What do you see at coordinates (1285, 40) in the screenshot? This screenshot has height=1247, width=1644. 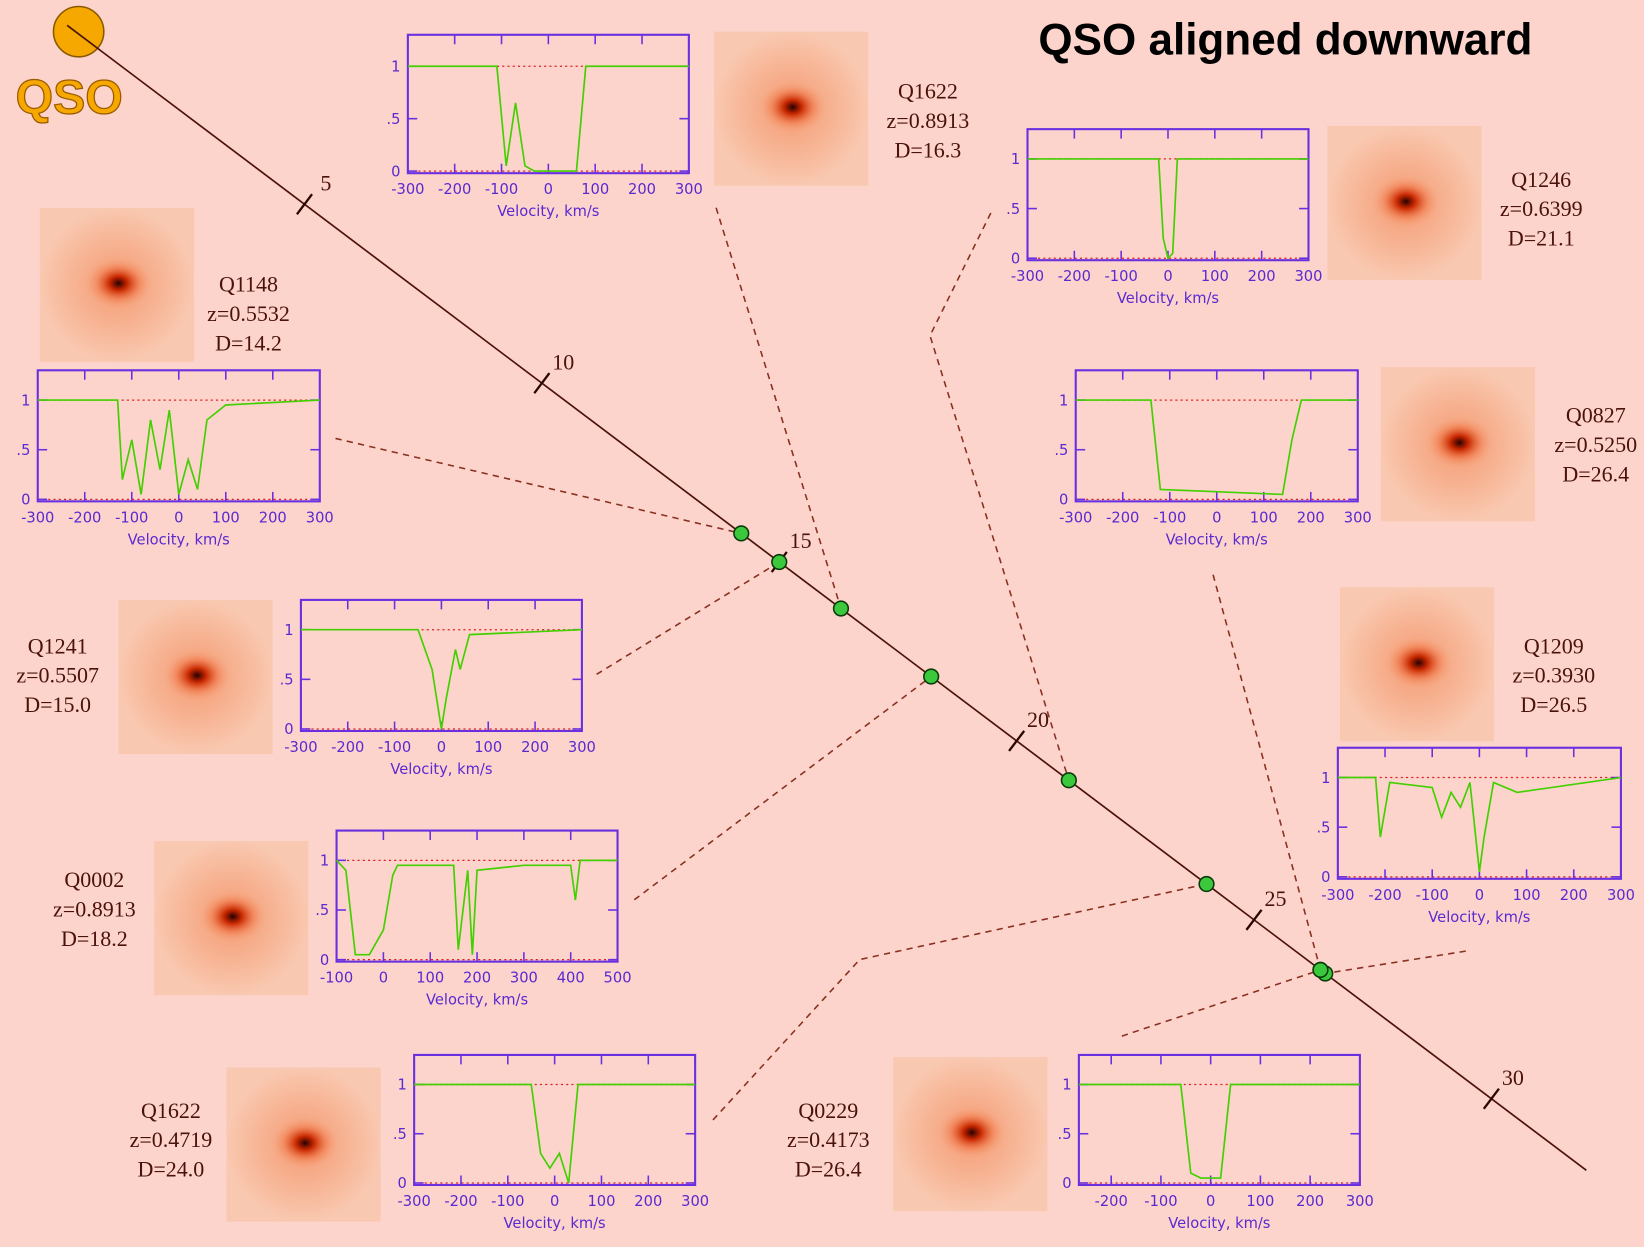 I see `title: QSO aligned downward` at bounding box center [1285, 40].